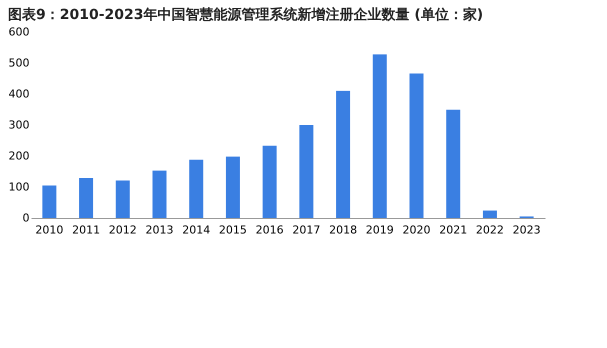 This screenshot has height=348, width=607. Describe the element at coordinates (49, 230) in the screenshot. I see `x-tick-label: 2010` at that location.